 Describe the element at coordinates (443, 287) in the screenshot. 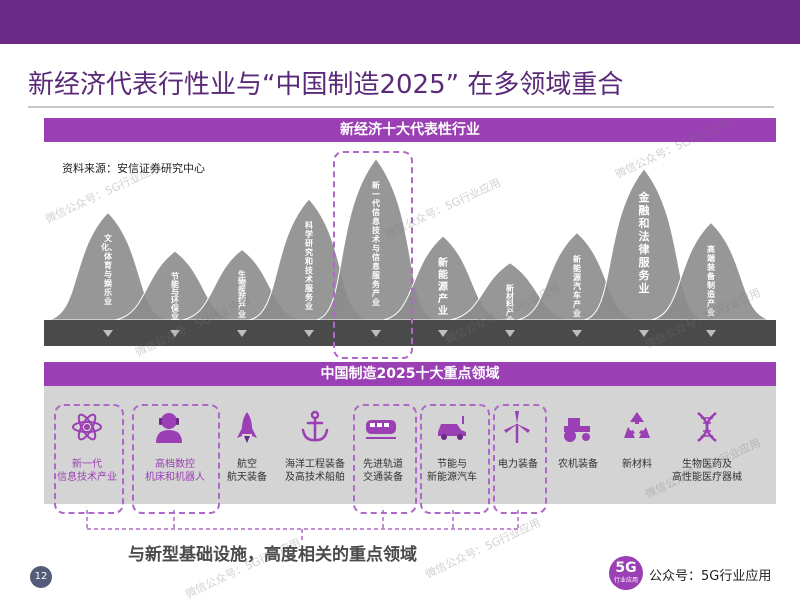

I see `industry-label: 新能源产业` at that location.